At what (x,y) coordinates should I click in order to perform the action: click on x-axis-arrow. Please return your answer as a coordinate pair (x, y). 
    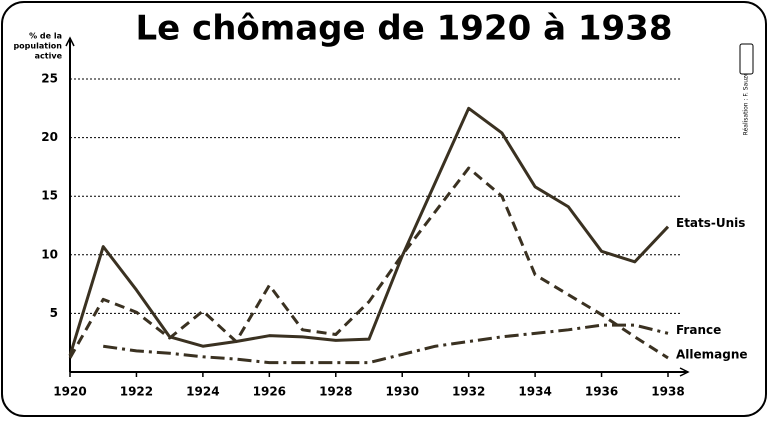
    Looking at the image, I should click on (684, 372).